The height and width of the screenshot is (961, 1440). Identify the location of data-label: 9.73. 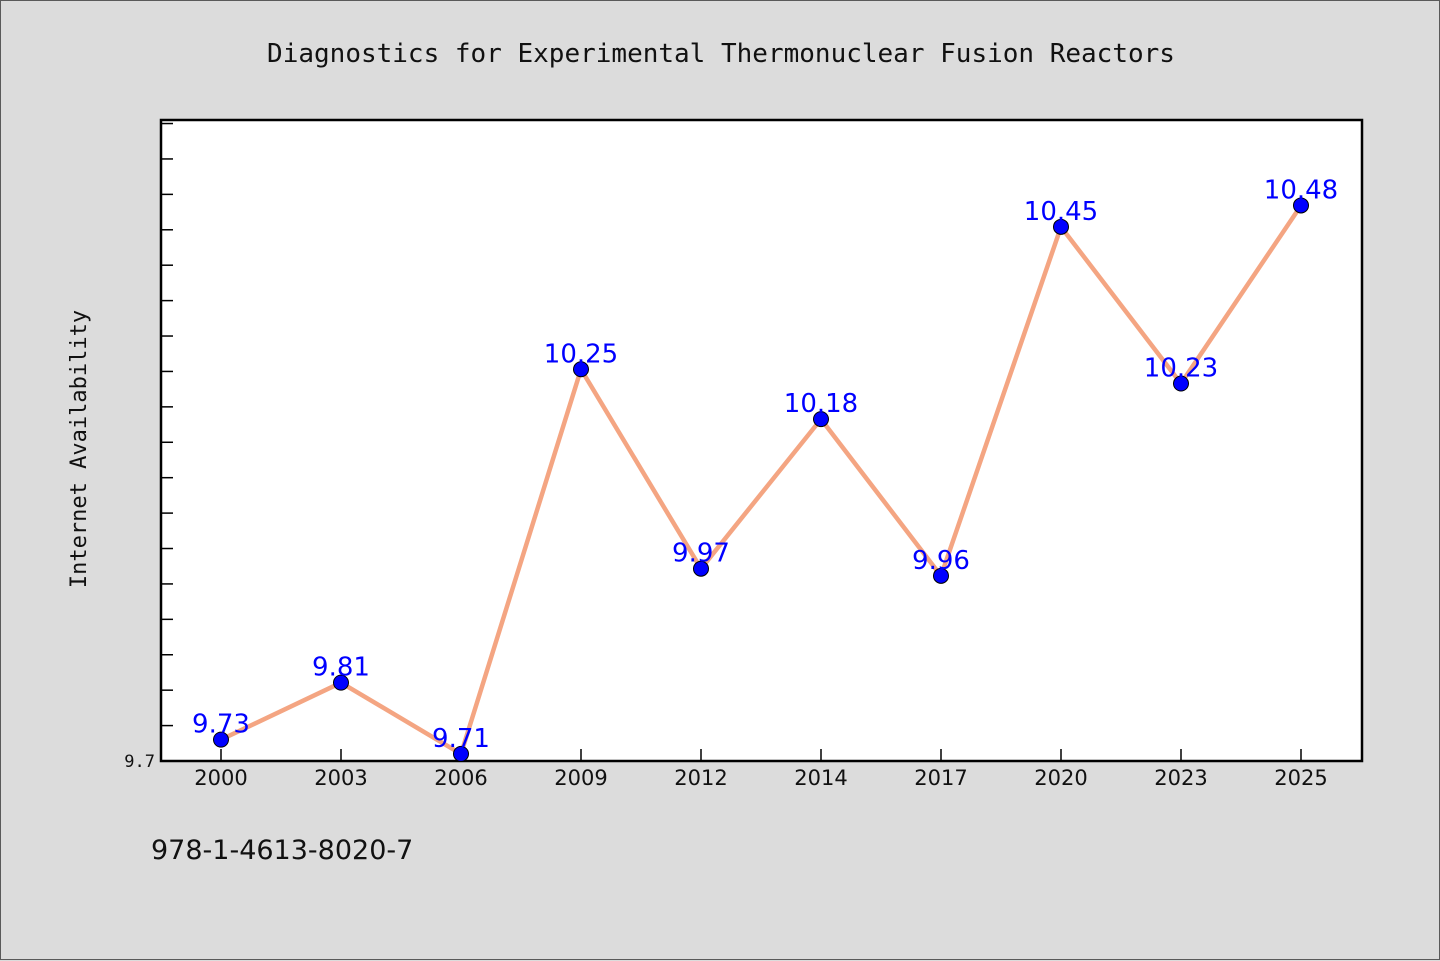
(221, 725).